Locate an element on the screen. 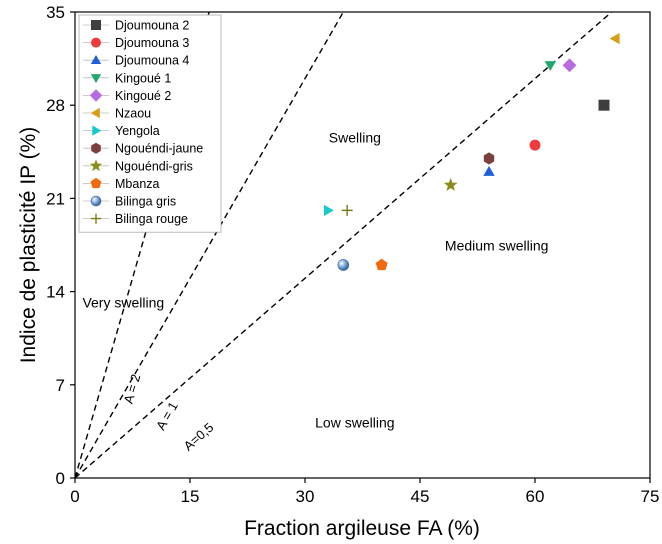 This screenshot has width=662, height=544. x-tick-label: 15 is located at coordinates (190, 496).